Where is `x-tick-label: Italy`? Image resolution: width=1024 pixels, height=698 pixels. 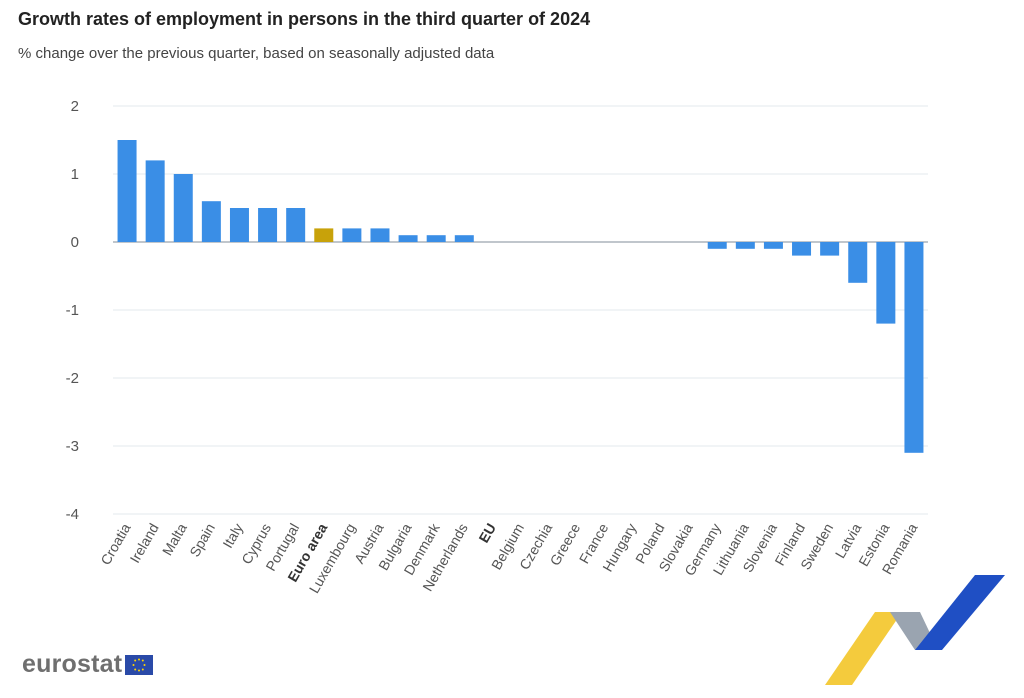 x-tick-label: Italy is located at coordinates (232, 536).